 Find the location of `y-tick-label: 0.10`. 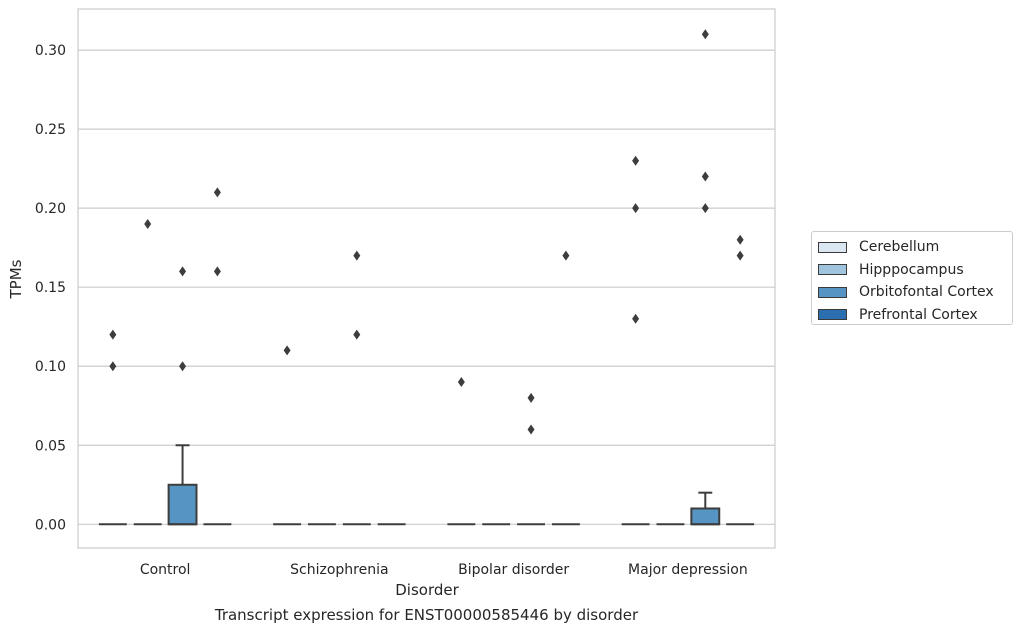

y-tick-label: 0.10 is located at coordinates (50, 367).